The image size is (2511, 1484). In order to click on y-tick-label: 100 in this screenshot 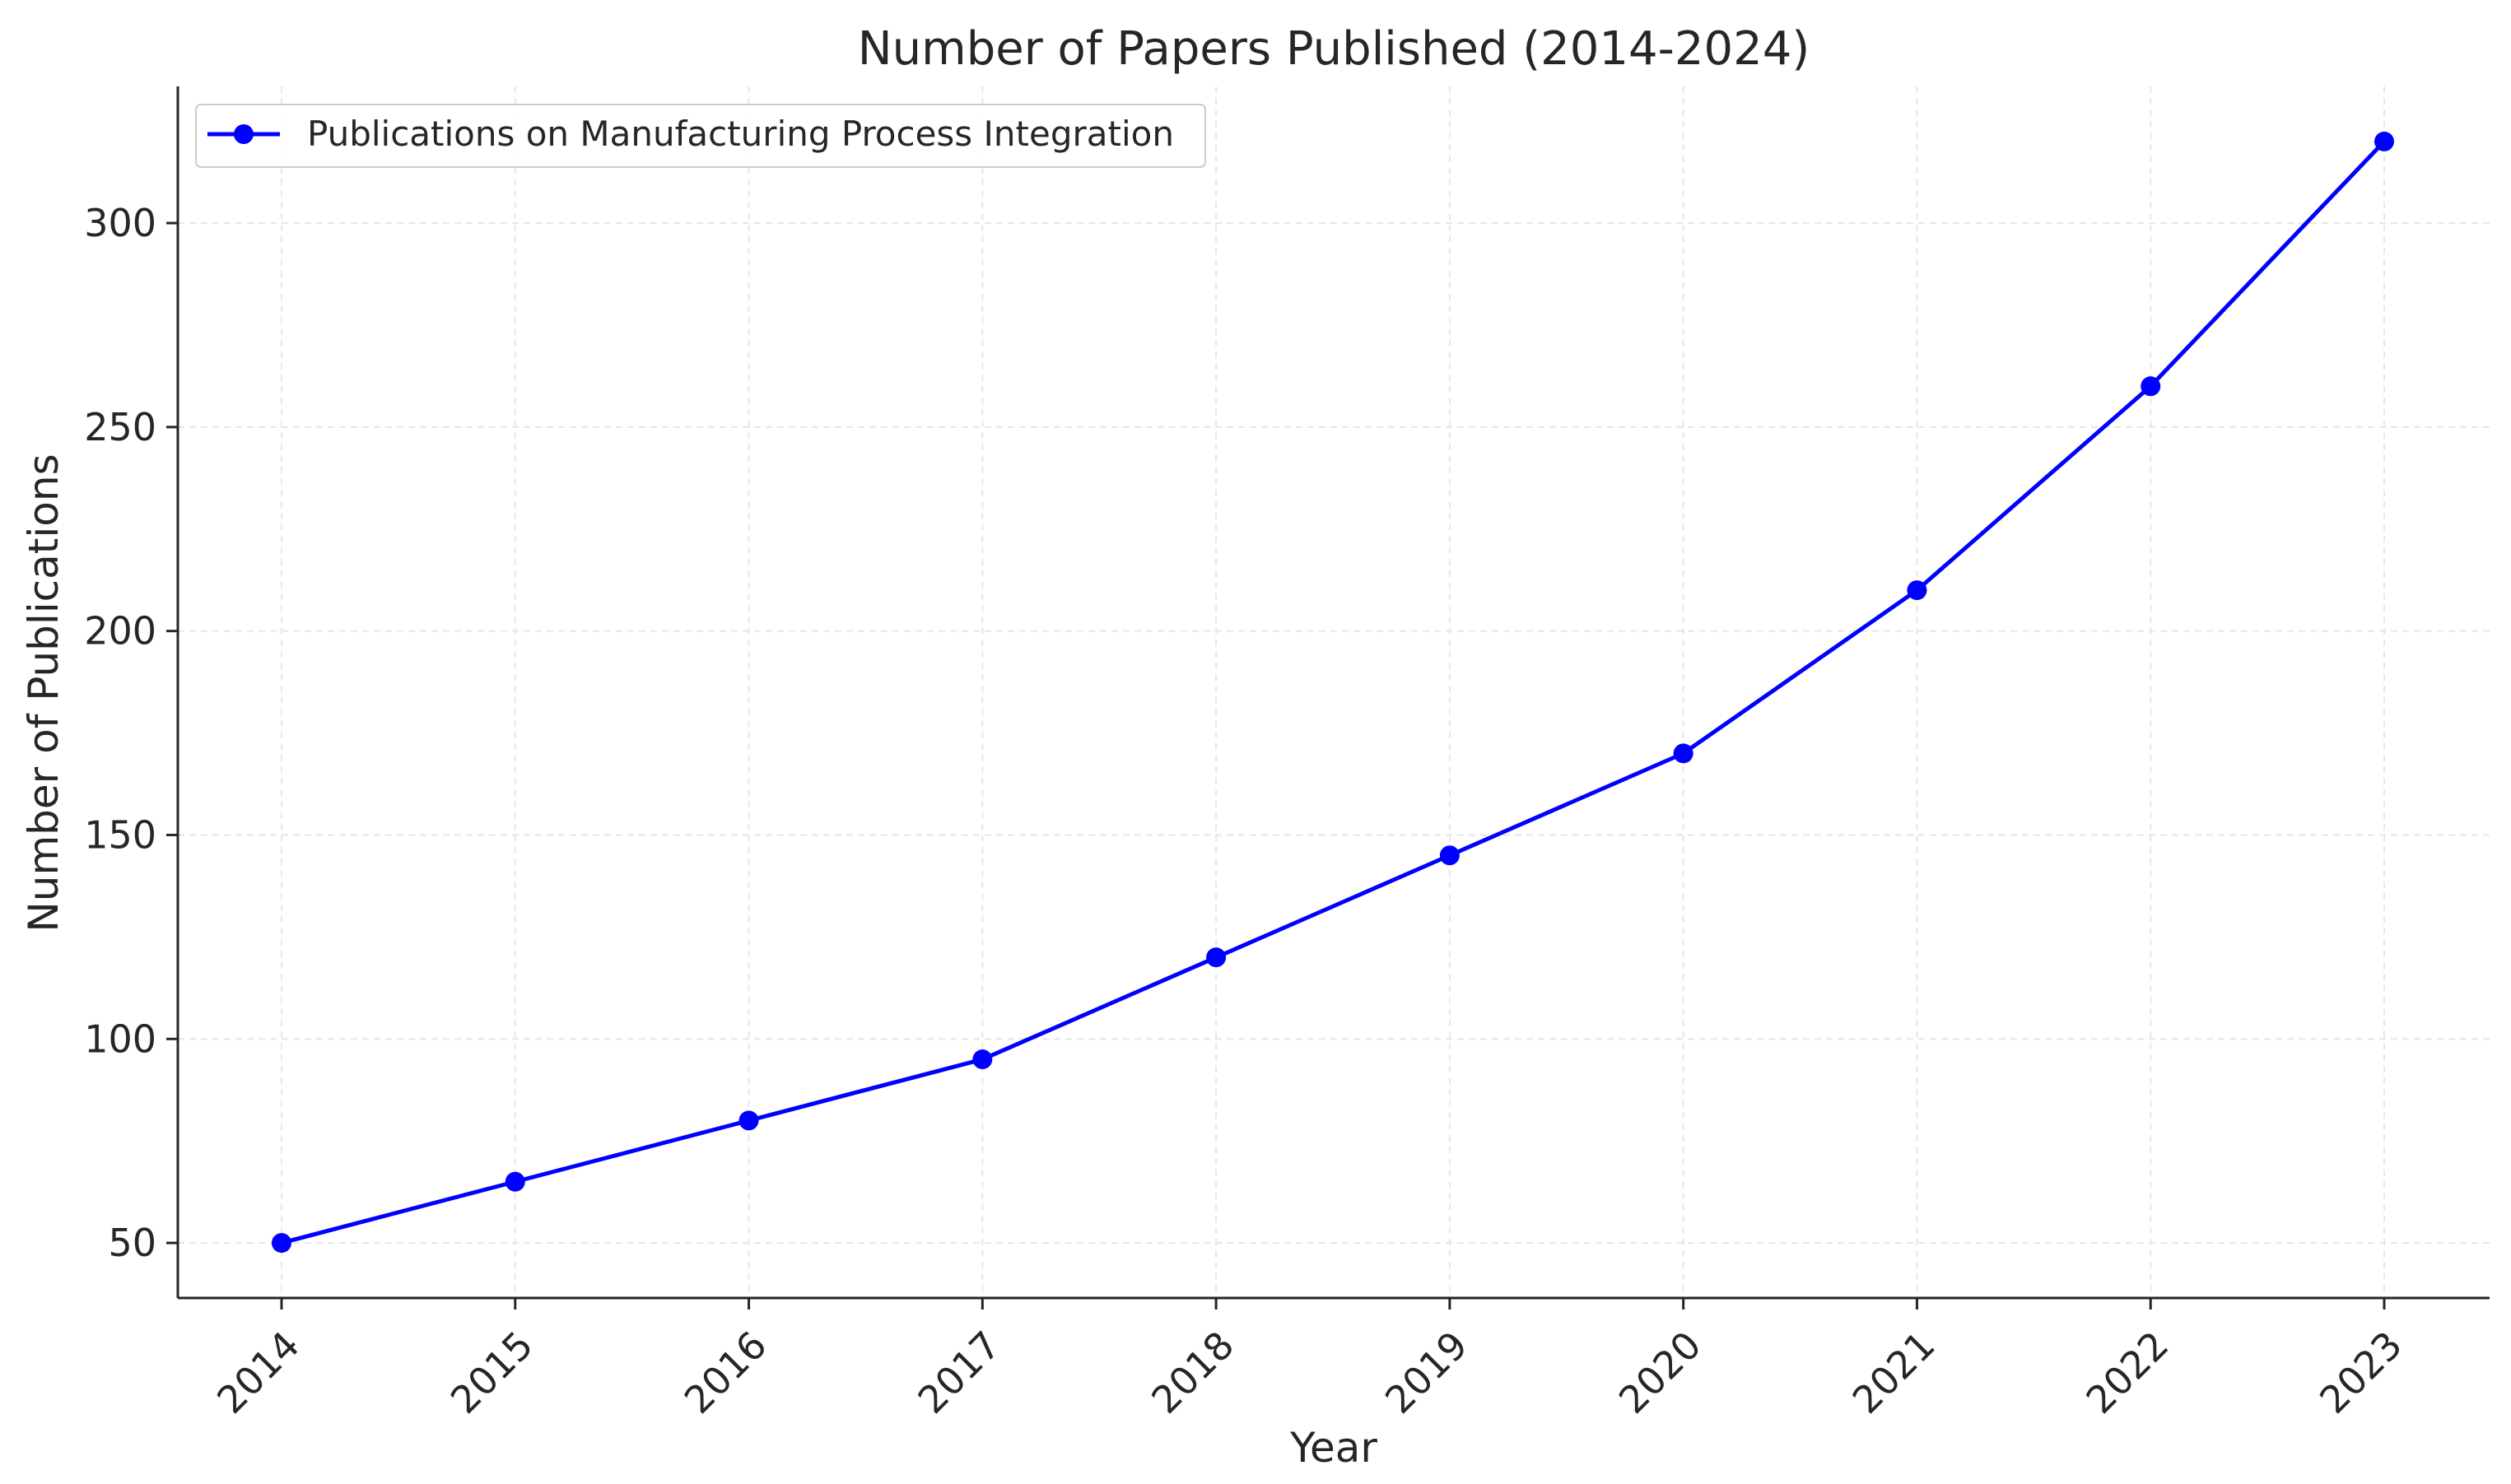, I will do `click(120, 1038)`.